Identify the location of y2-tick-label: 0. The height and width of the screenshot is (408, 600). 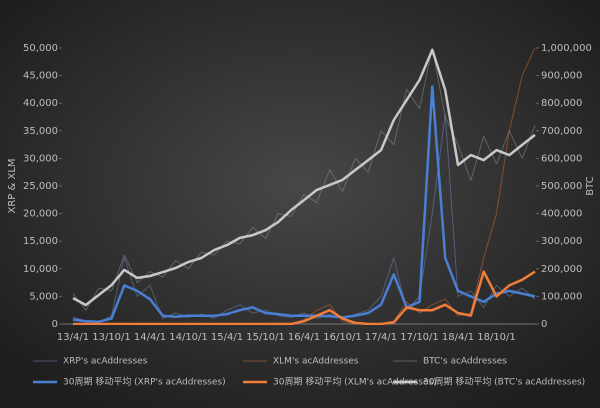
(544, 324).